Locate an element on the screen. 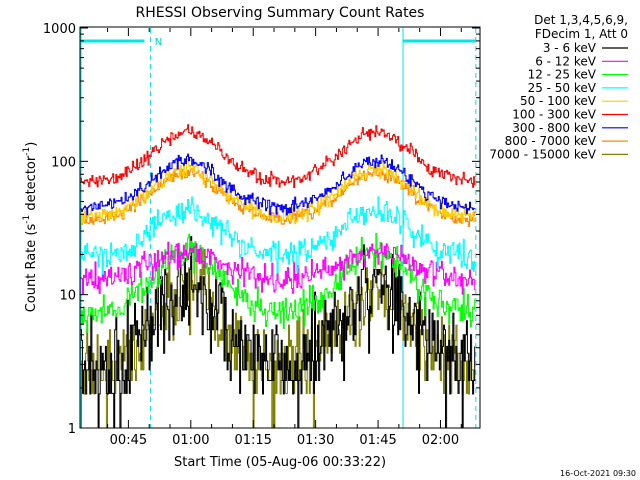 This screenshot has height=480, width=640. generated-timestamp: 16-Oct-2021 09:30 is located at coordinates (598, 473).